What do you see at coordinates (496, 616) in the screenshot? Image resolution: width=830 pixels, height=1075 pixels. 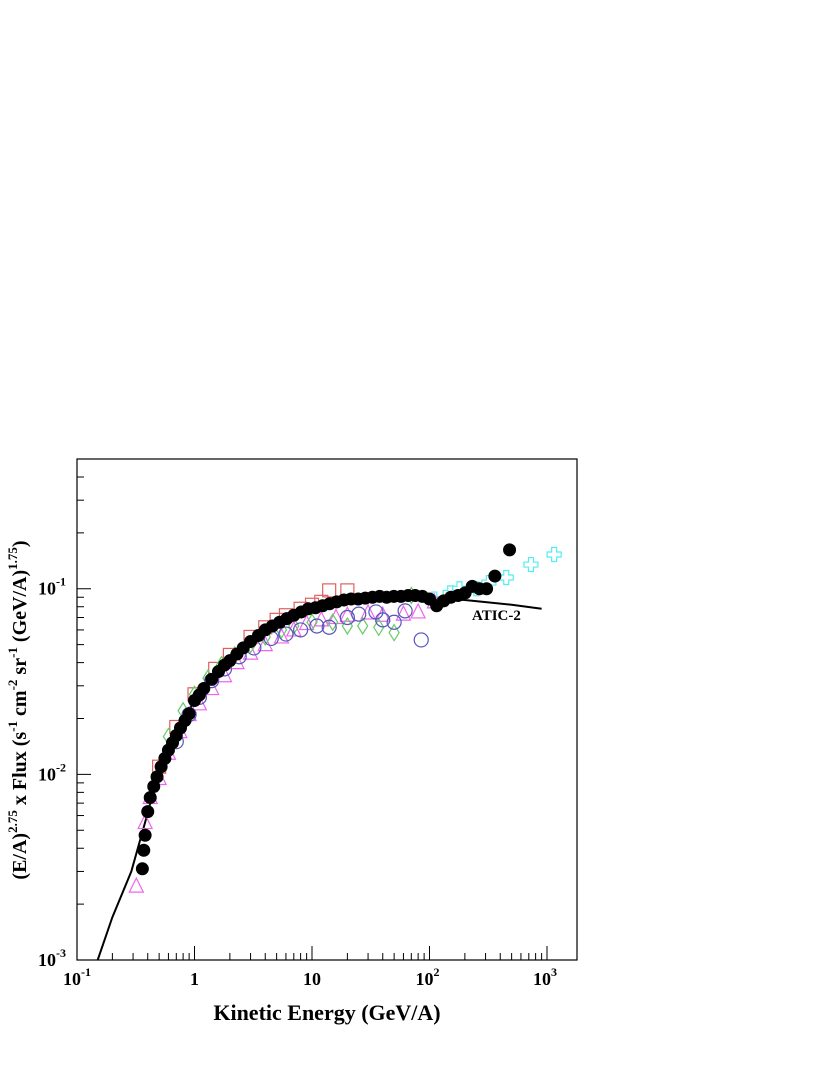 I see `annotation: ATIC-2` at bounding box center [496, 616].